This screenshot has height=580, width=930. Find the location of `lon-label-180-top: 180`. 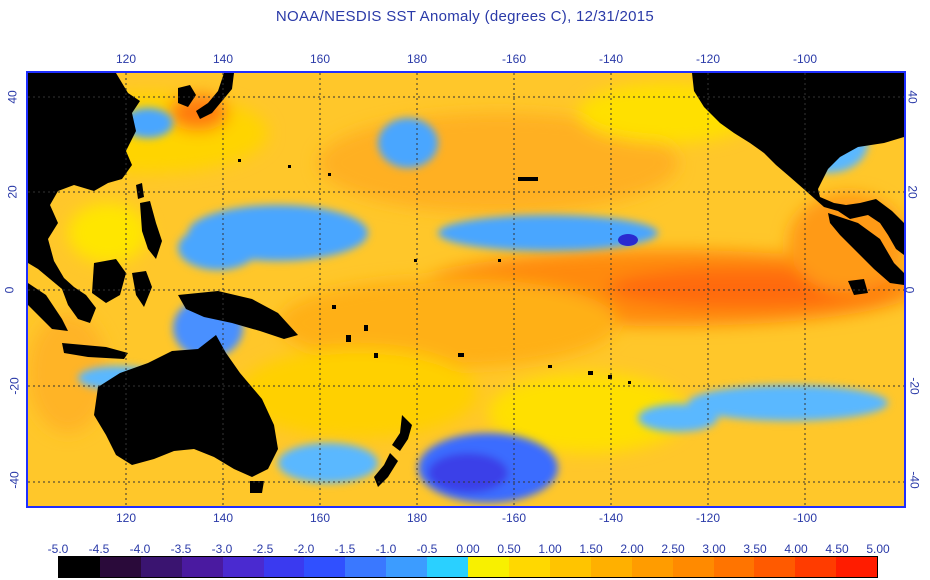

lon-label-180-top: 180 is located at coordinates (417, 59).